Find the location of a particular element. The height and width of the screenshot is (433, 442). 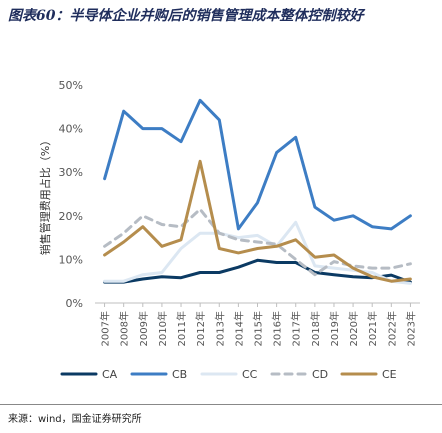

y-tick-label: 50% is located at coordinates (71, 85).